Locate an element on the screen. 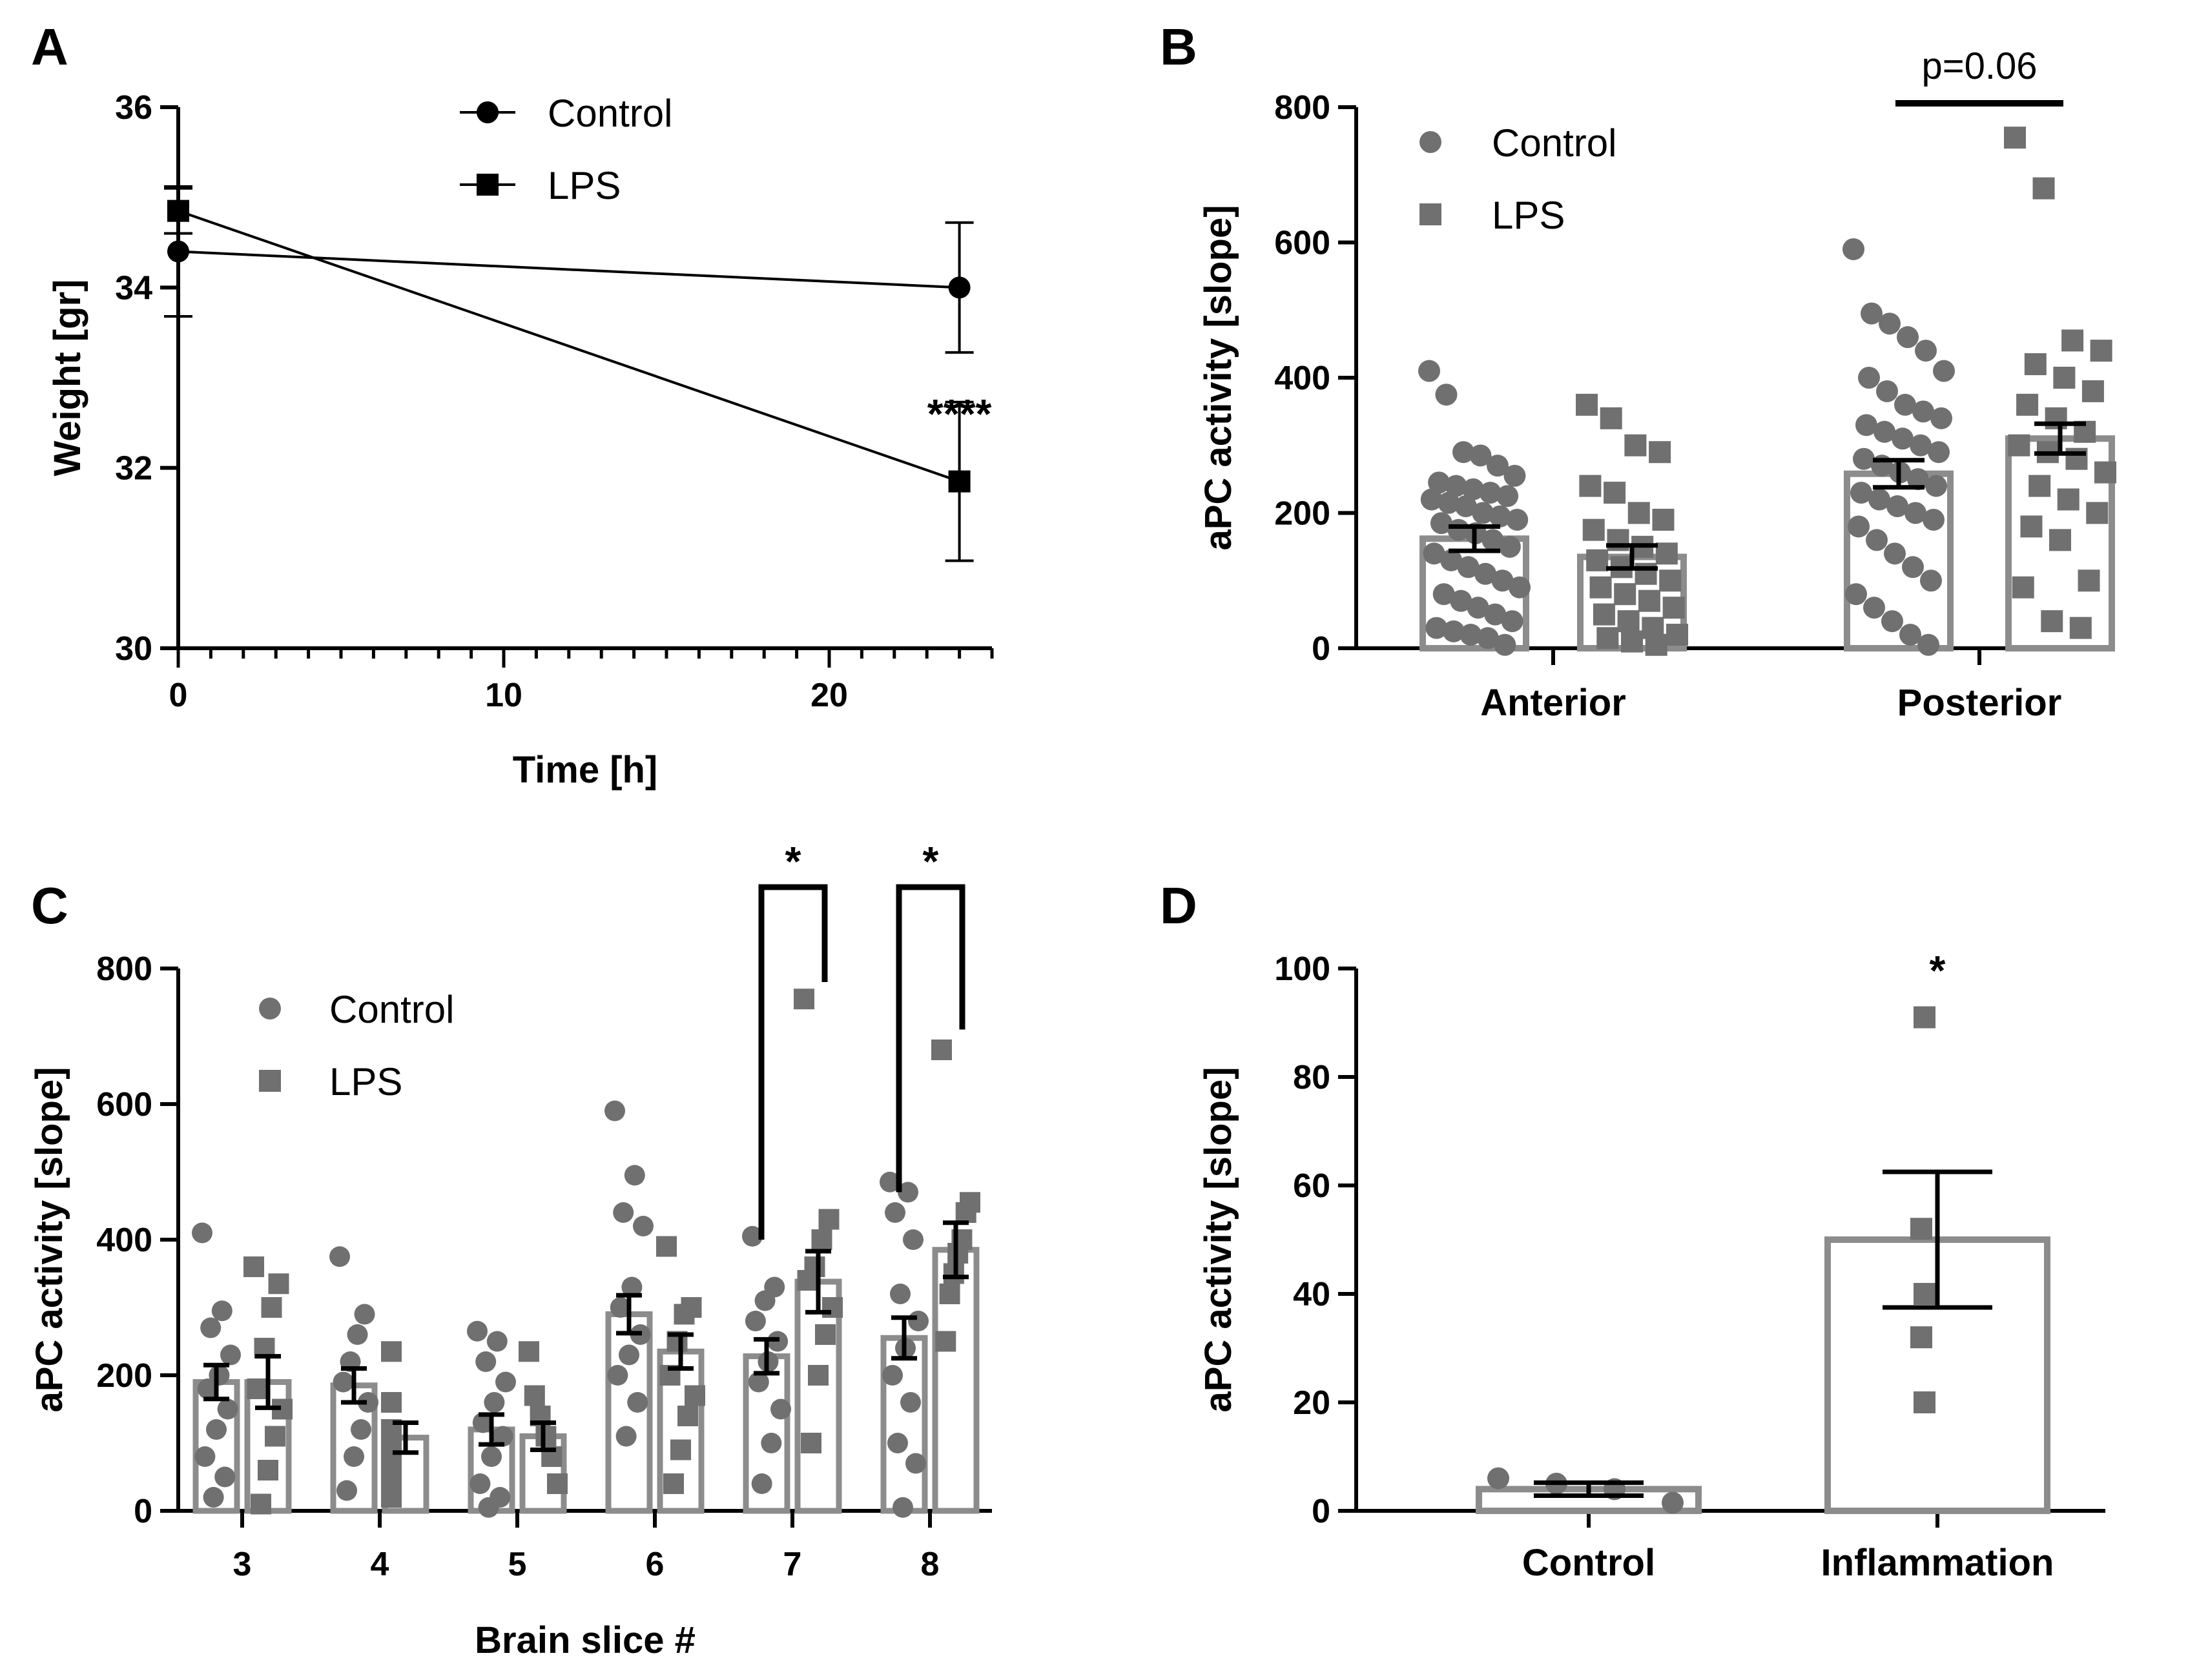 This screenshot has height=1680, width=2188. panel-A-y-tick-label-0: 30 is located at coordinates (134, 649).